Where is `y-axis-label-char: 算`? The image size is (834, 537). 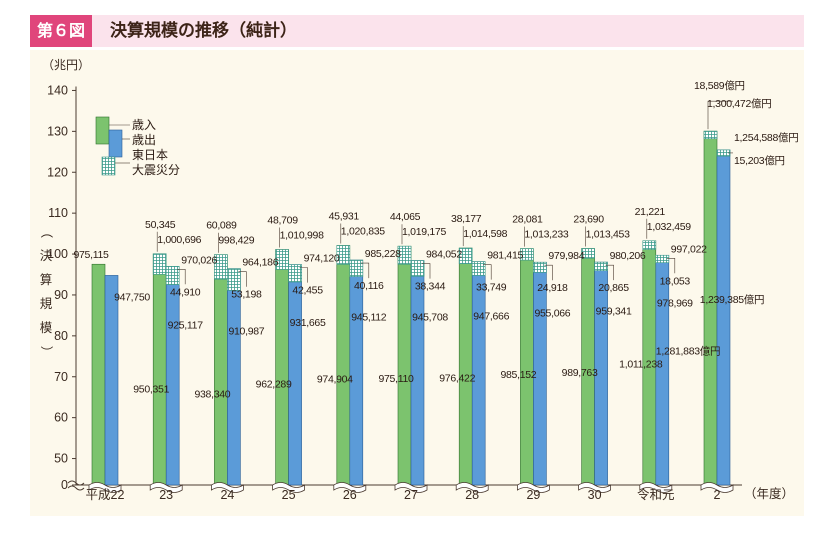 y-axis-label-char: 算 is located at coordinates (46, 279).